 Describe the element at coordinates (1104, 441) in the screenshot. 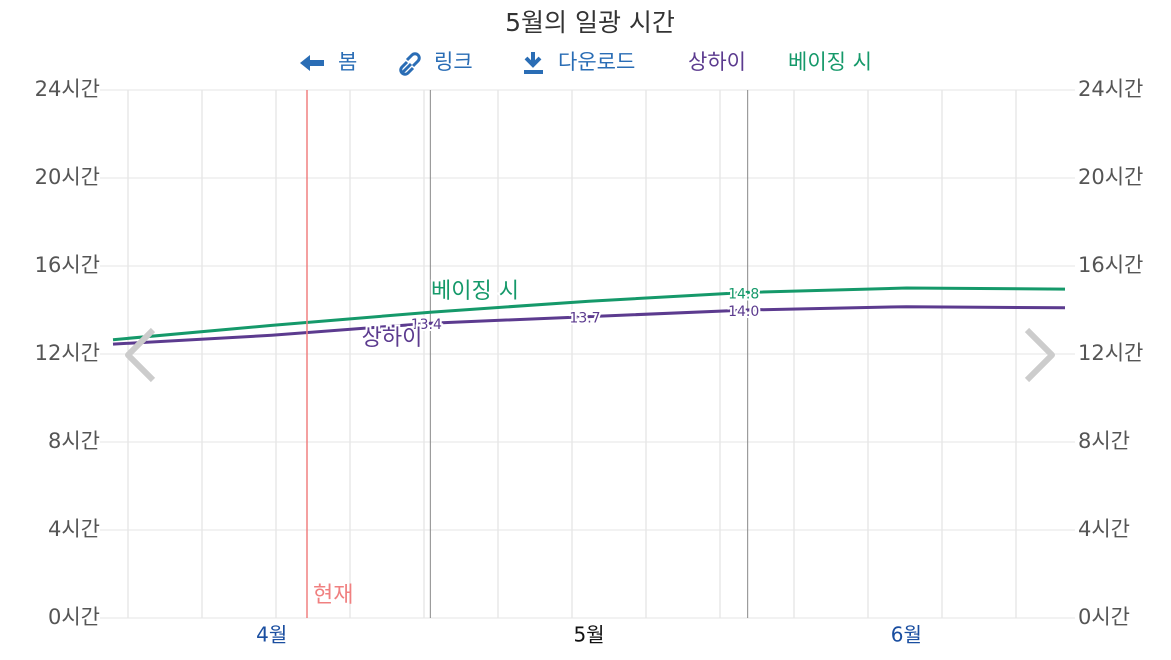

I see `y2-tick-label: 8시간` at that location.